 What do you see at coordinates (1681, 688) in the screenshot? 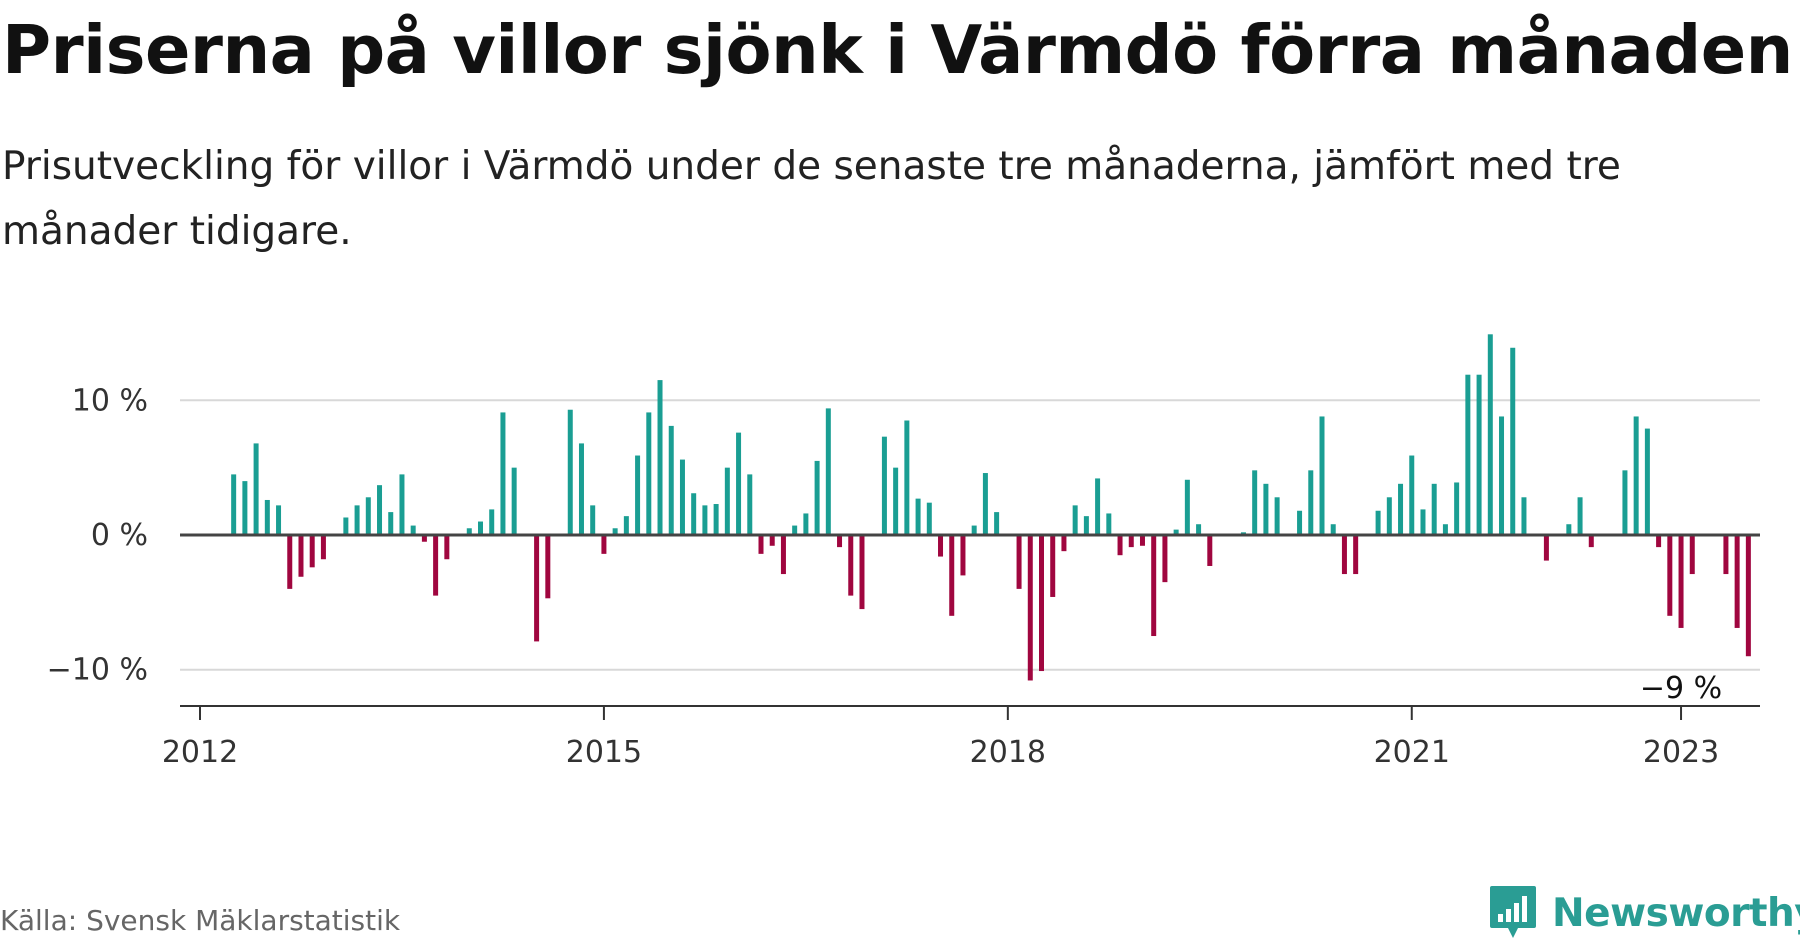
I see `last-value-annotation: −9 %` at bounding box center [1681, 688].